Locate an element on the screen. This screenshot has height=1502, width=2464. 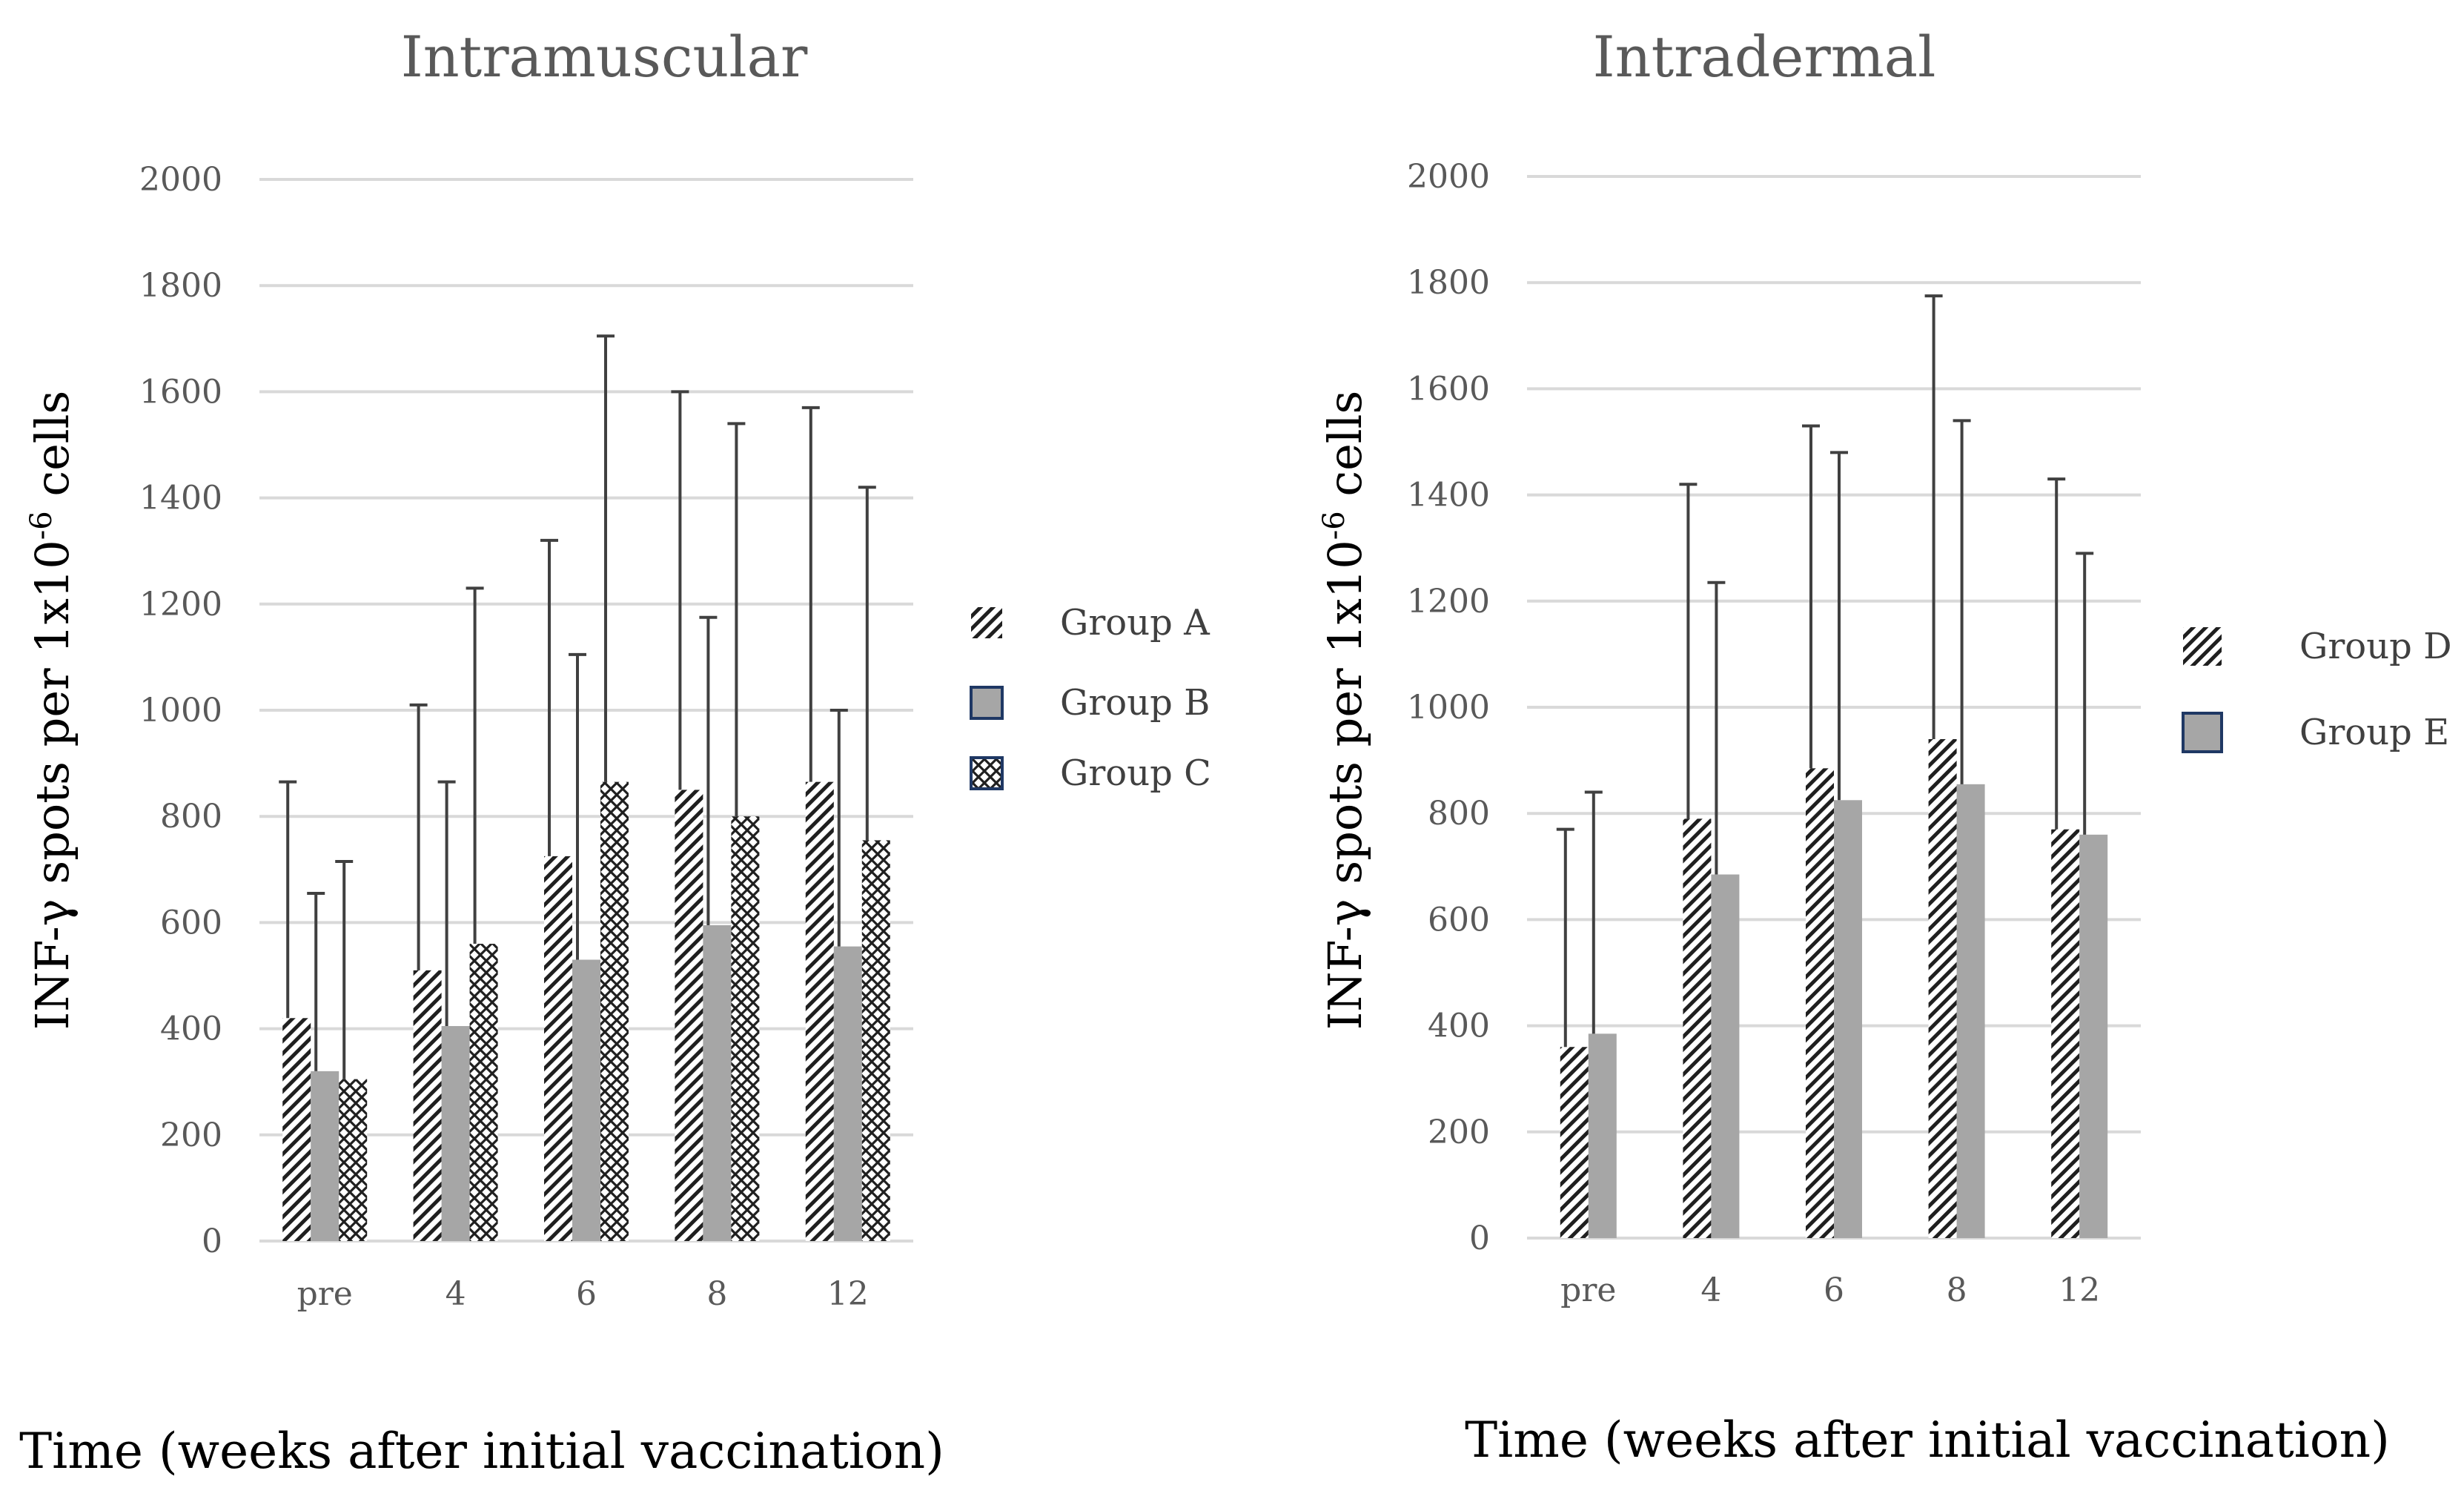
legend-label: Group D is located at coordinates (2375, 646).